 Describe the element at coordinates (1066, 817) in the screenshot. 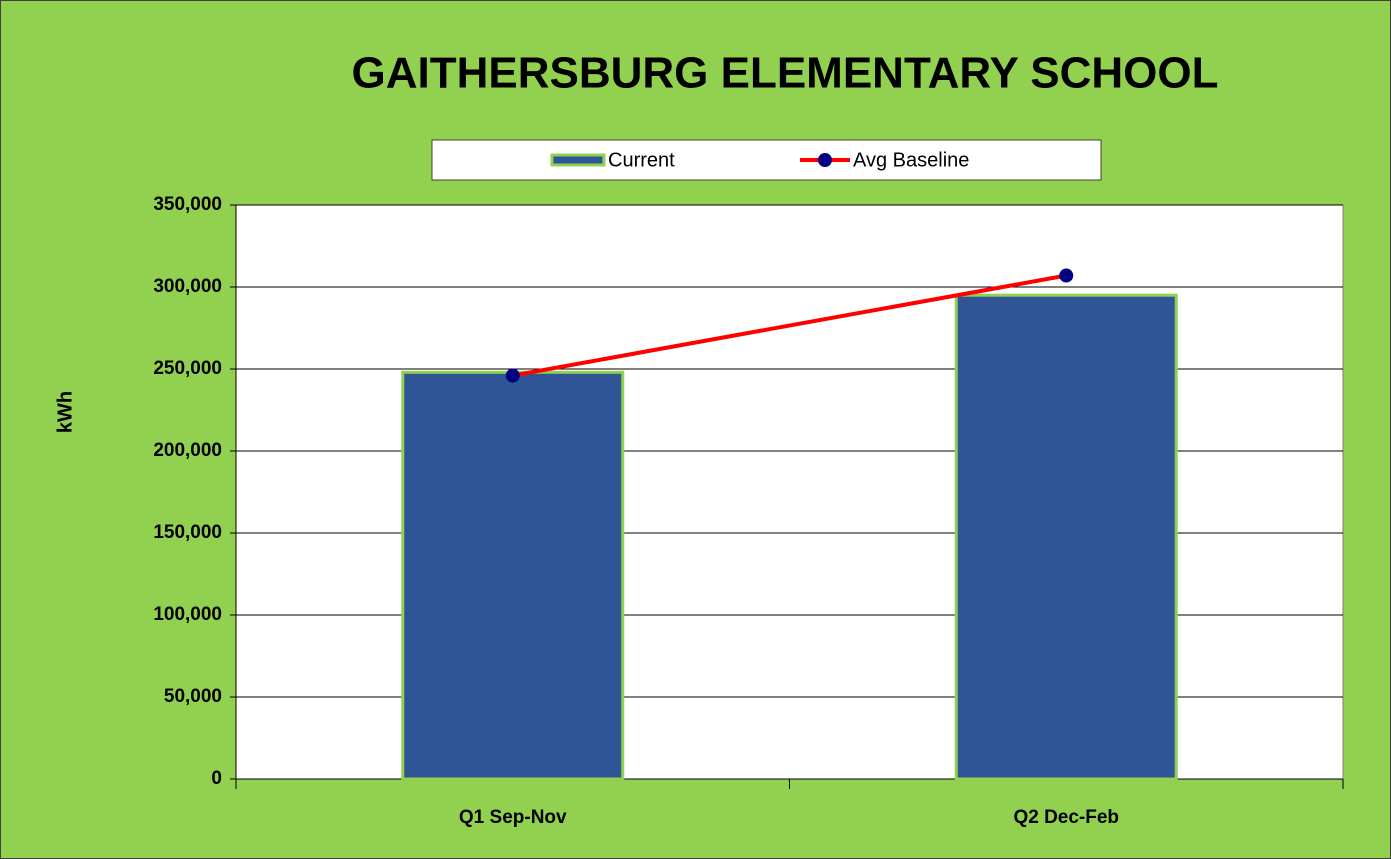

I see `x-tick-label: Q2 Dec-Feb` at that location.